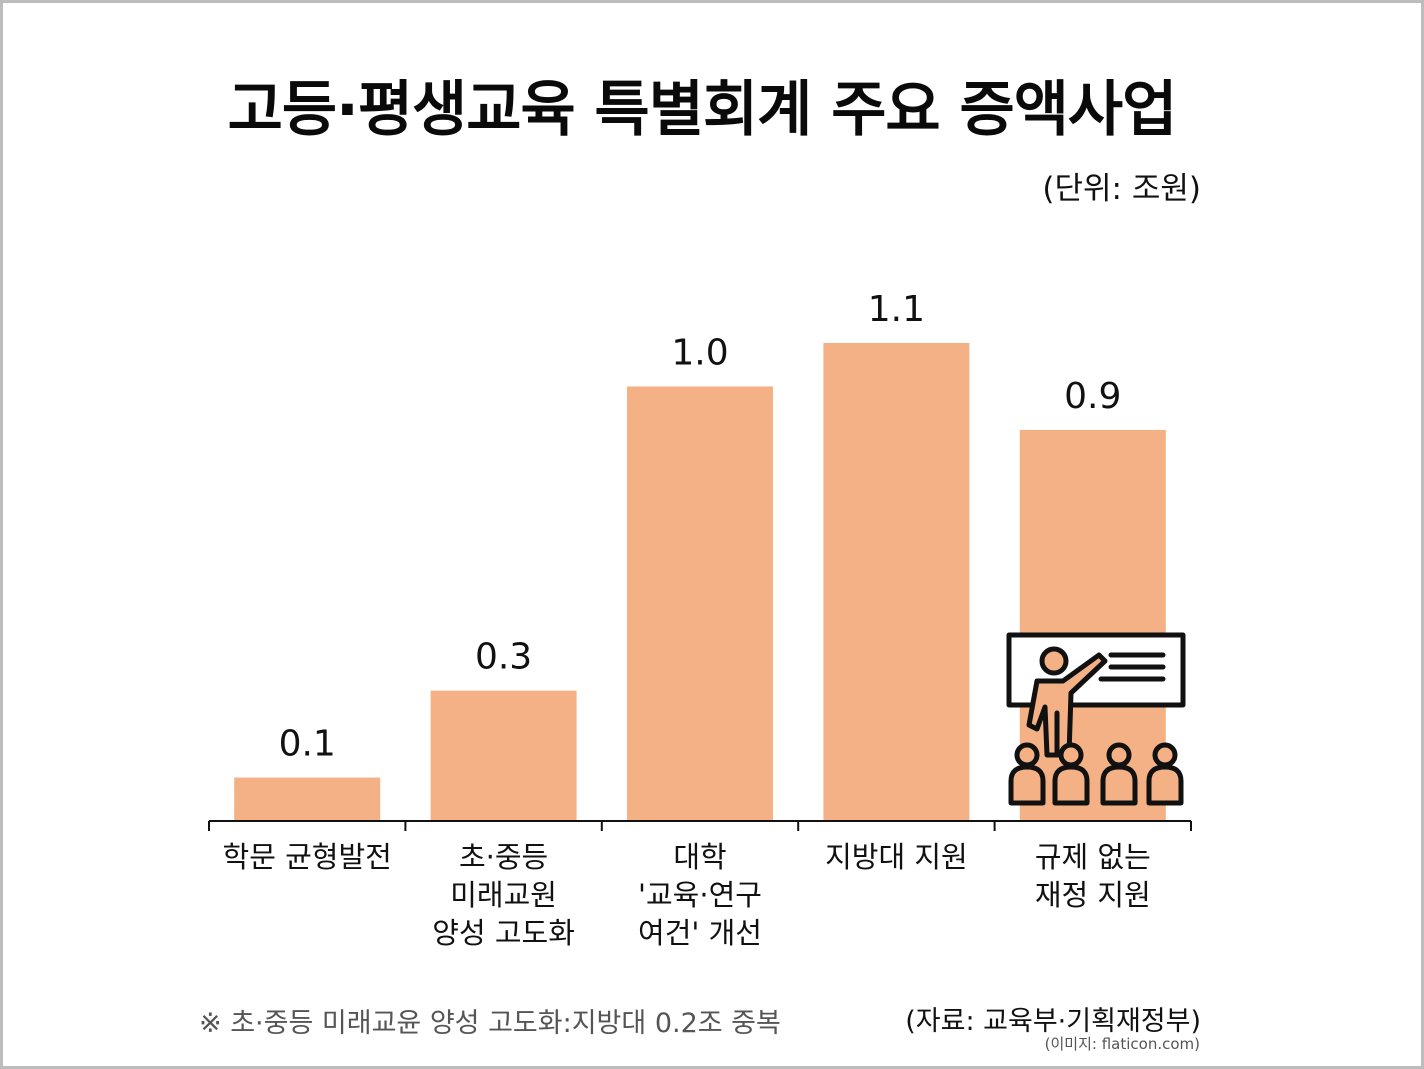 The height and width of the screenshot is (1069, 1424). What do you see at coordinates (307, 744) in the screenshot?
I see `value-label-0: 0.1` at bounding box center [307, 744].